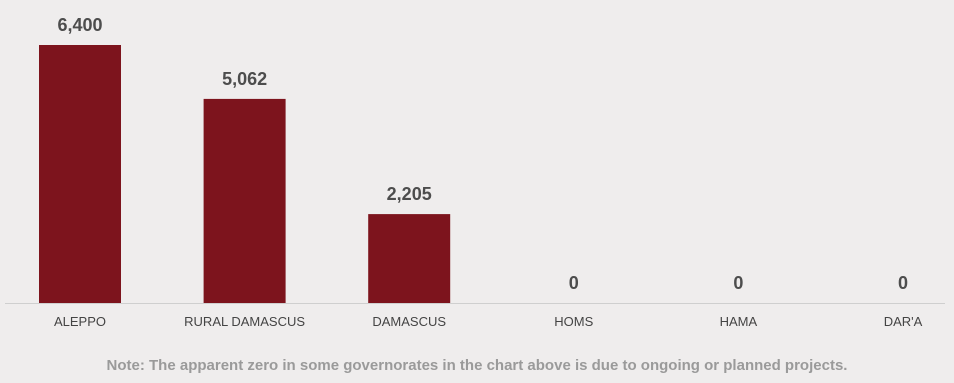  I want to click on bar-aleppo, so click(80, 174).